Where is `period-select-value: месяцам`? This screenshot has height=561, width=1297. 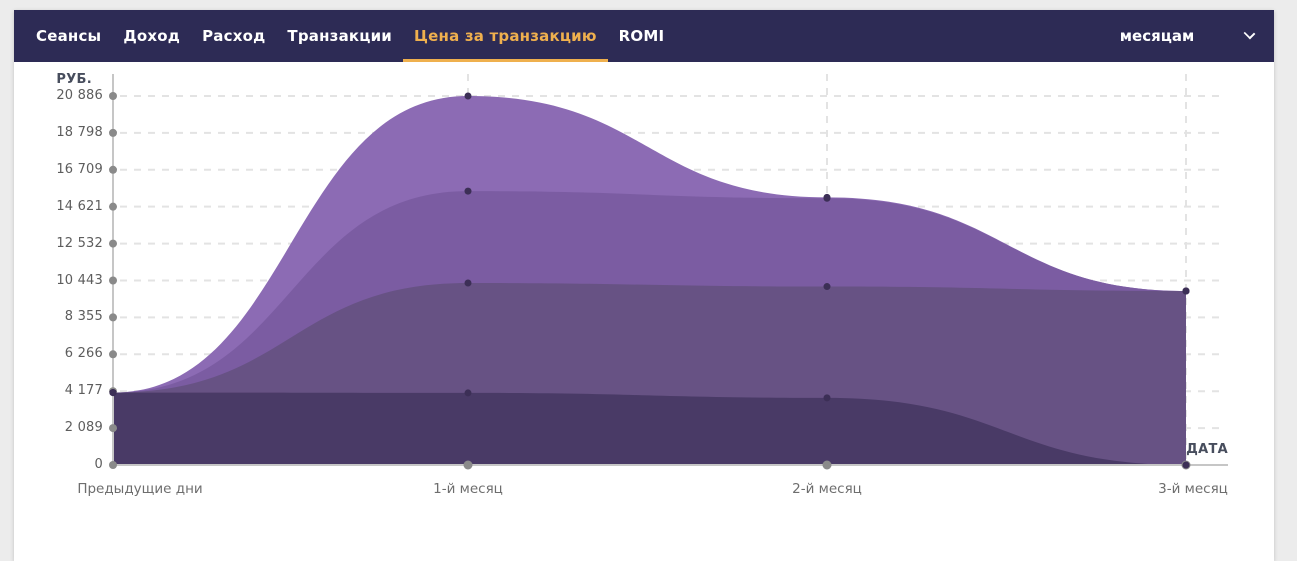
period-select-value: месяцам is located at coordinates (1157, 36).